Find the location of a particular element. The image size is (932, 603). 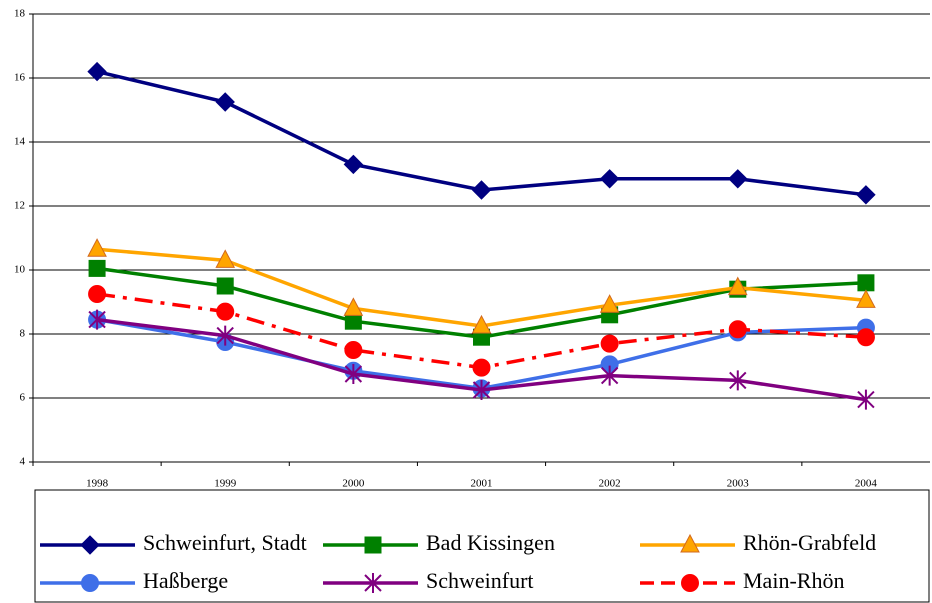

legend-label: Schweinfurt, Stadt is located at coordinates (225, 542).